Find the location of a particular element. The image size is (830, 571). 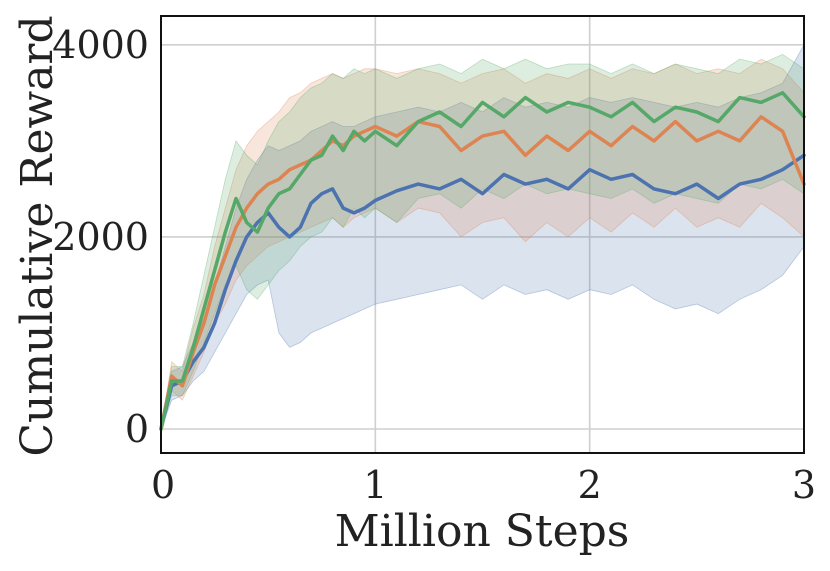

x-tick-label: 2 is located at coordinates (590, 485).